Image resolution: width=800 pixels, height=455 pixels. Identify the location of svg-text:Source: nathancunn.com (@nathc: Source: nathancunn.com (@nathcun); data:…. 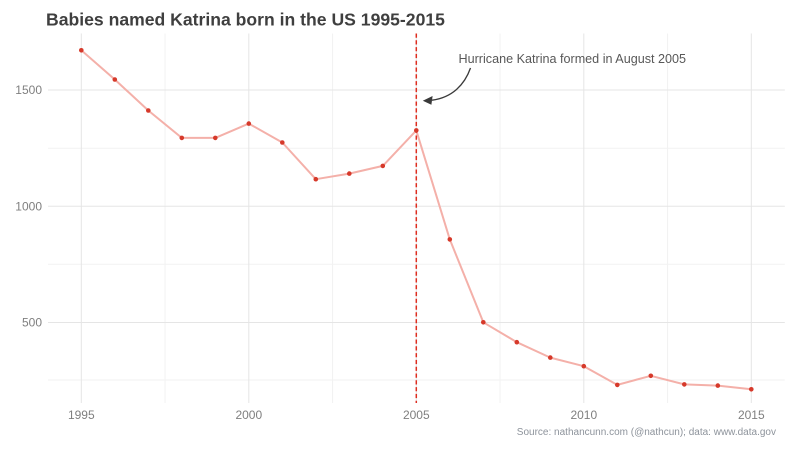
(646, 432).